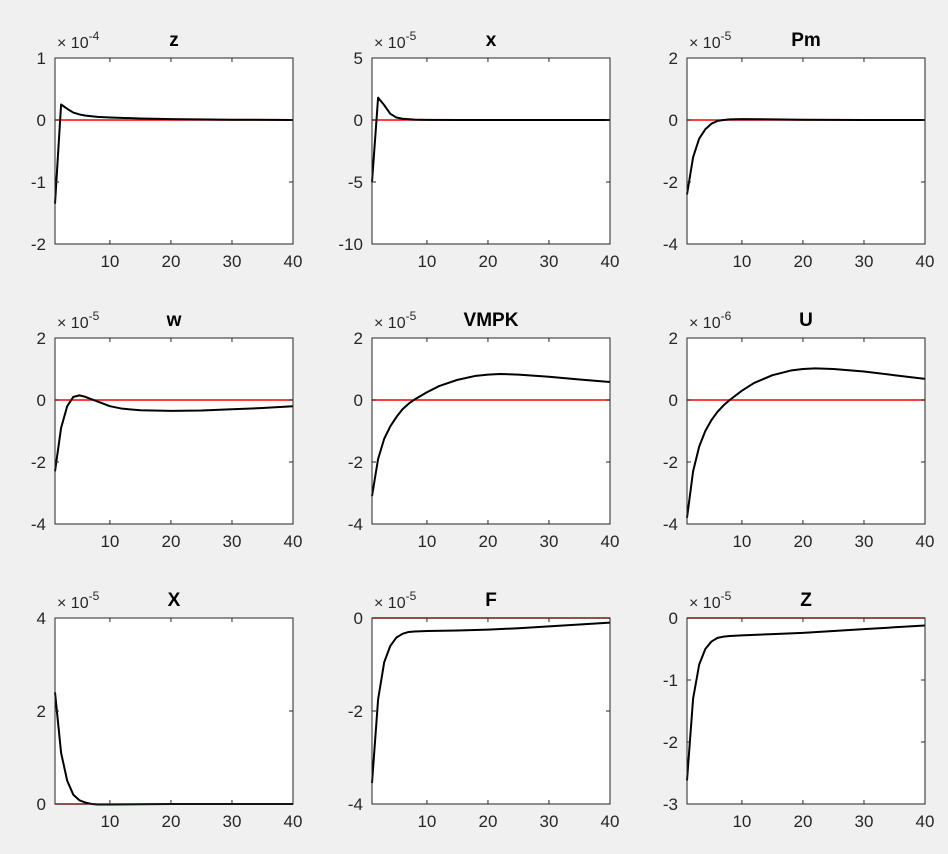  Describe the element at coordinates (78, 40) in the screenshot. I see `axis-exponent-label: × 10⁻⁴` at that location.